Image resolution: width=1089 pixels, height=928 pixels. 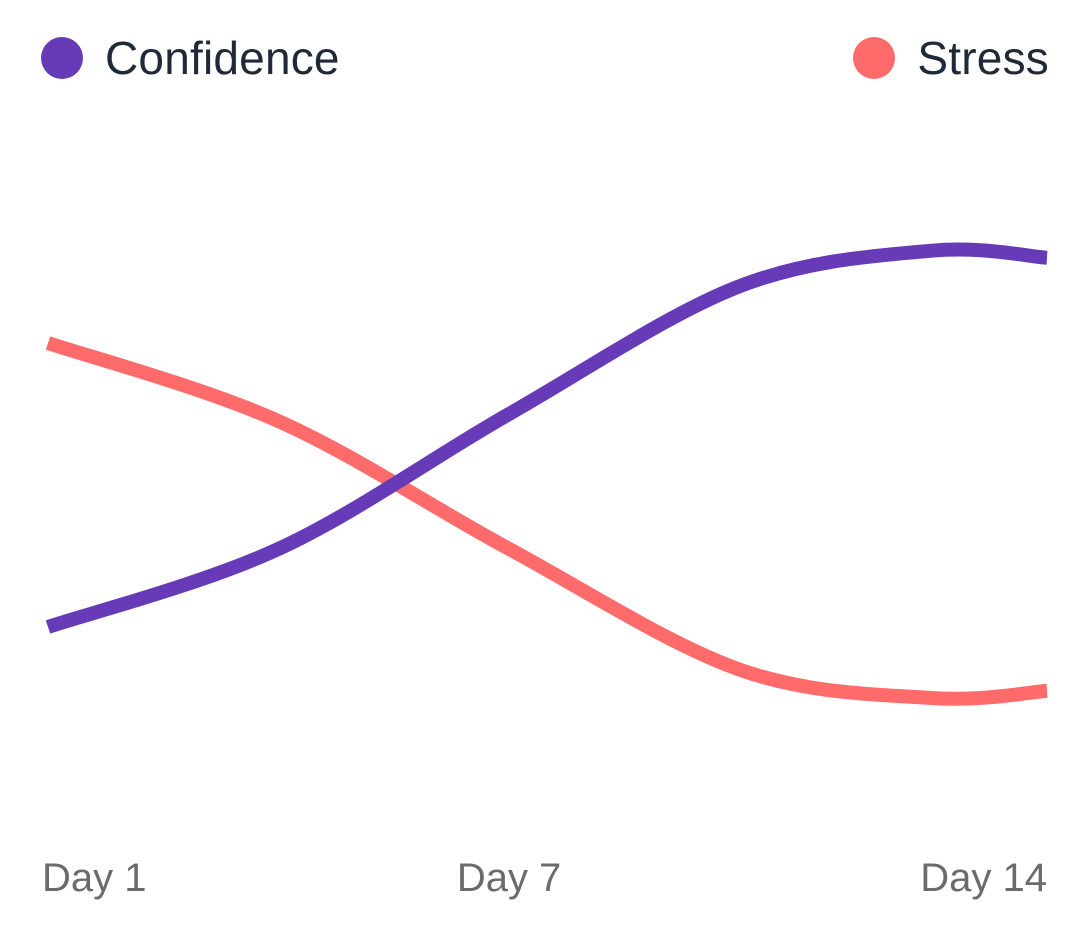 I want to click on legend-marker-confidence, so click(x=62, y=58).